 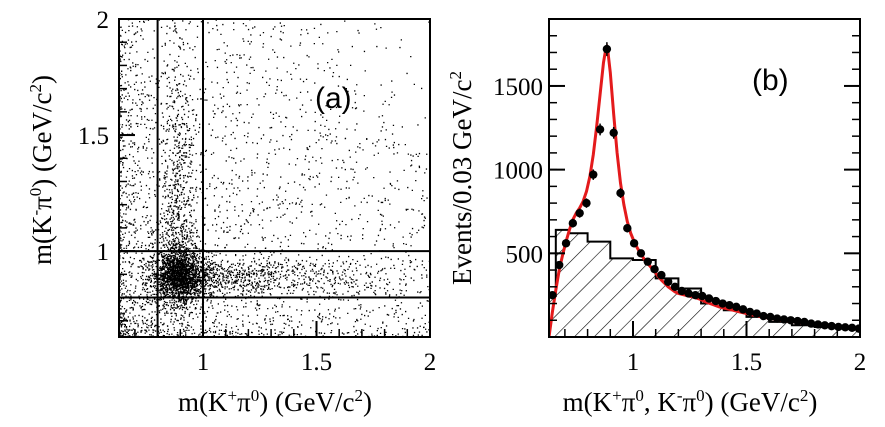 I want to click on x-tick-label-b-2: 2, so click(x=860, y=362).